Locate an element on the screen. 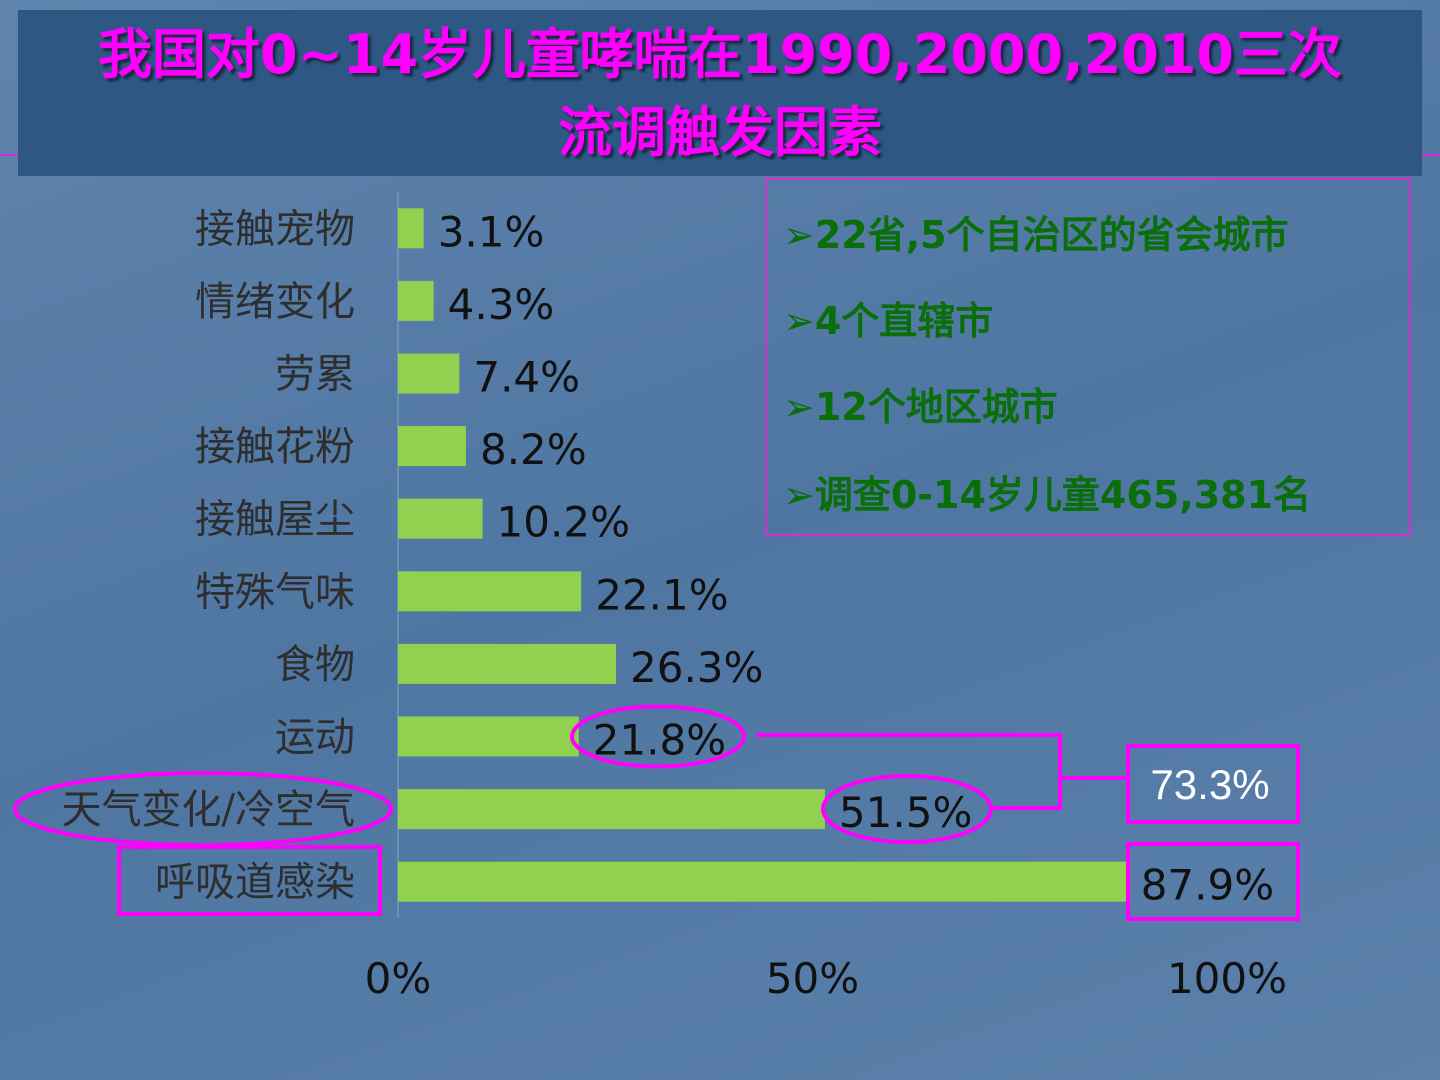  data-label: 26.3% is located at coordinates (696, 667).